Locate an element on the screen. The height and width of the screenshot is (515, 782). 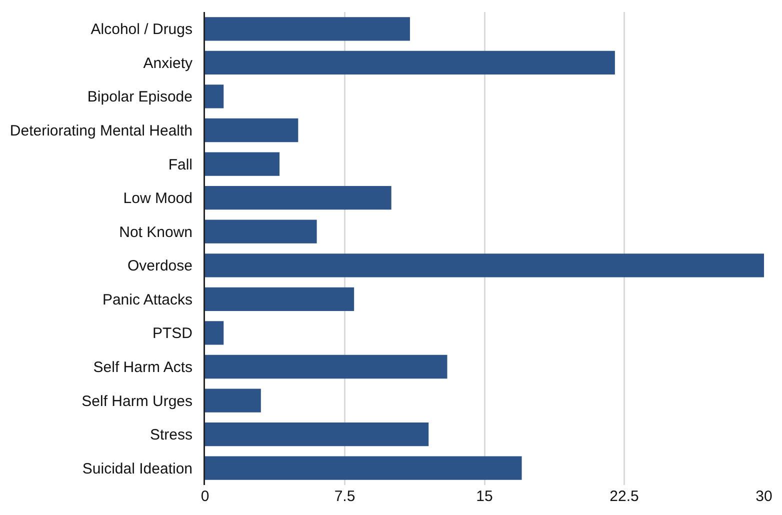
y-tick-label: Self Harm Acts is located at coordinates (142, 367).